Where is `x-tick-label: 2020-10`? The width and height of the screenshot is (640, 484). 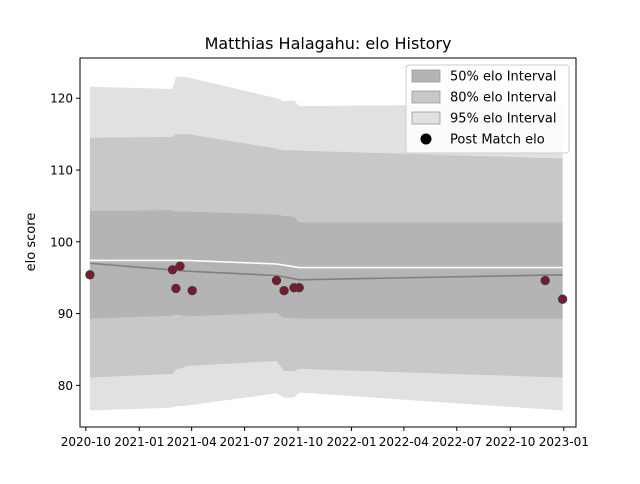
x-tick-label: 2020-10 is located at coordinates (86, 442).